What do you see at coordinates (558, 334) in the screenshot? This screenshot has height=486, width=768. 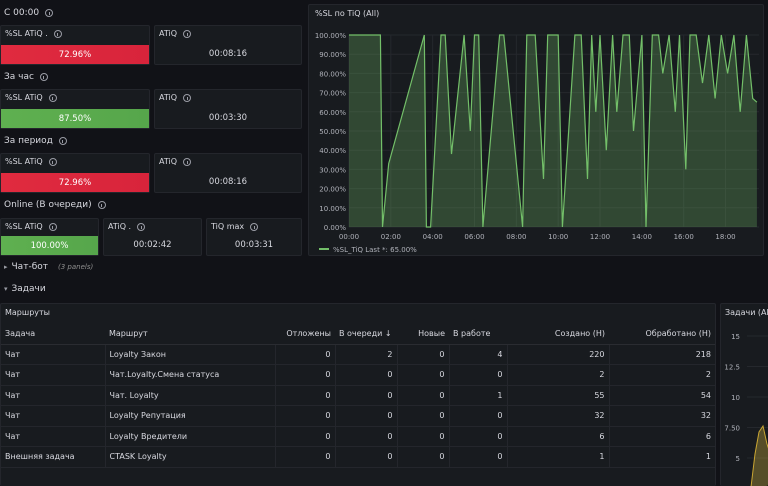 I see `col-header-created: Создано (Н)` at bounding box center [558, 334].